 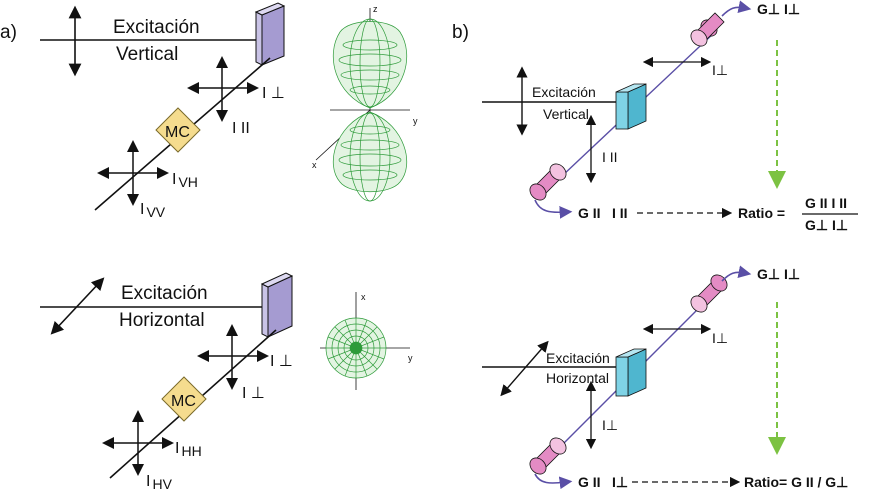 What do you see at coordinates (185, 180) in the screenshot?
I see `detect-vh-label: I VH` at bounding box center [185, 180].